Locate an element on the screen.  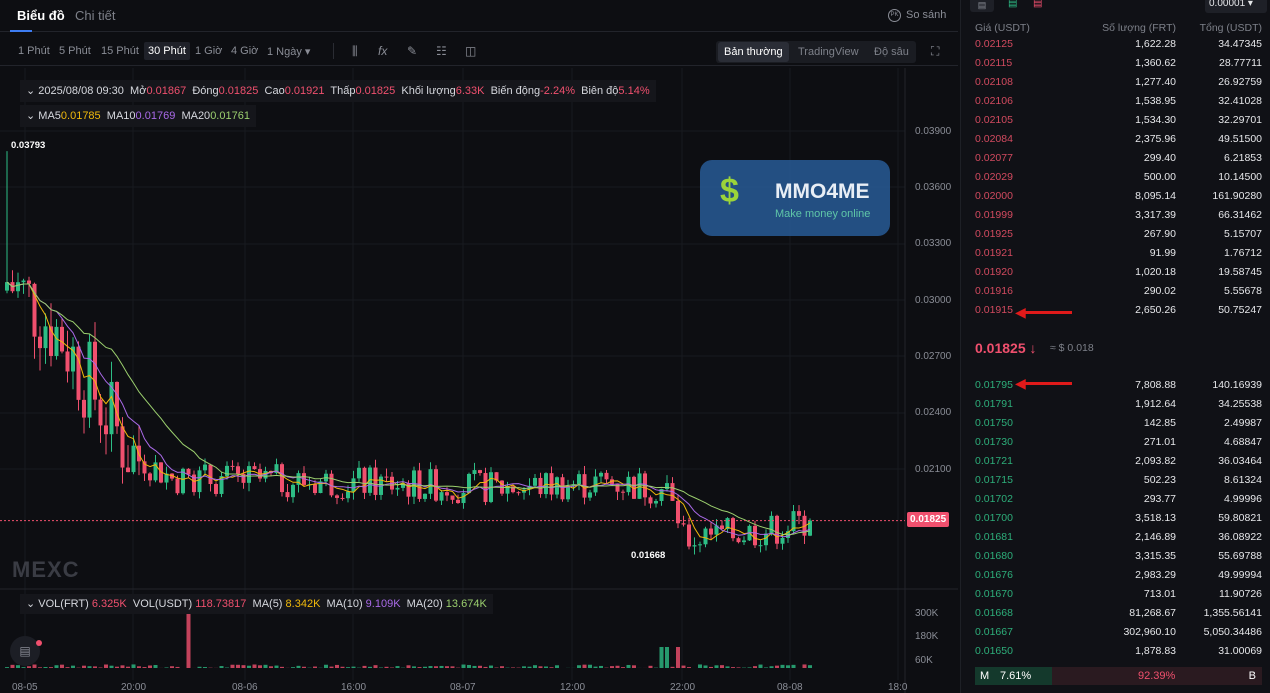
timeframe-1d-dropdown: 1 Ngày ▾ is located at coordinates (289, 52).